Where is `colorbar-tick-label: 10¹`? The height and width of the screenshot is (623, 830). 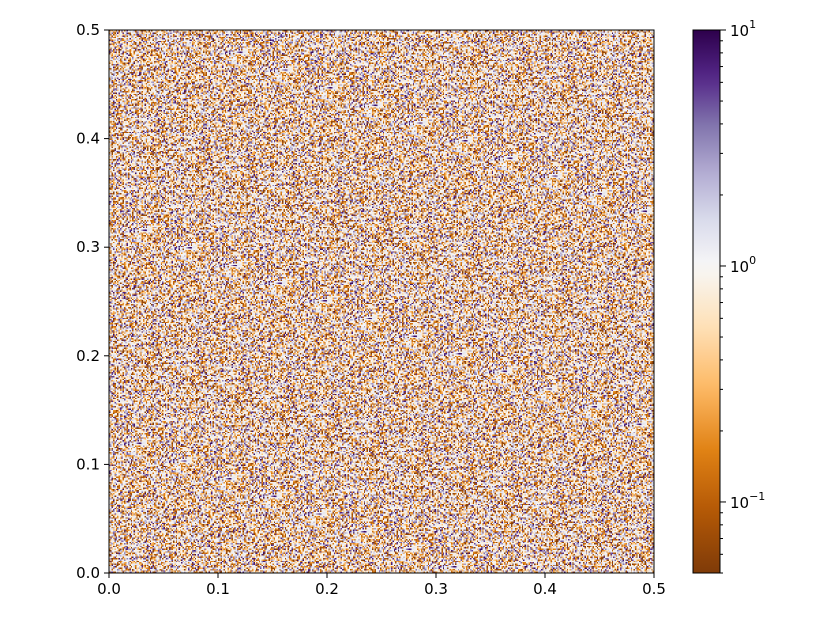
colorbar-tick-label: 10¹ is located at coordinates (743, 29).